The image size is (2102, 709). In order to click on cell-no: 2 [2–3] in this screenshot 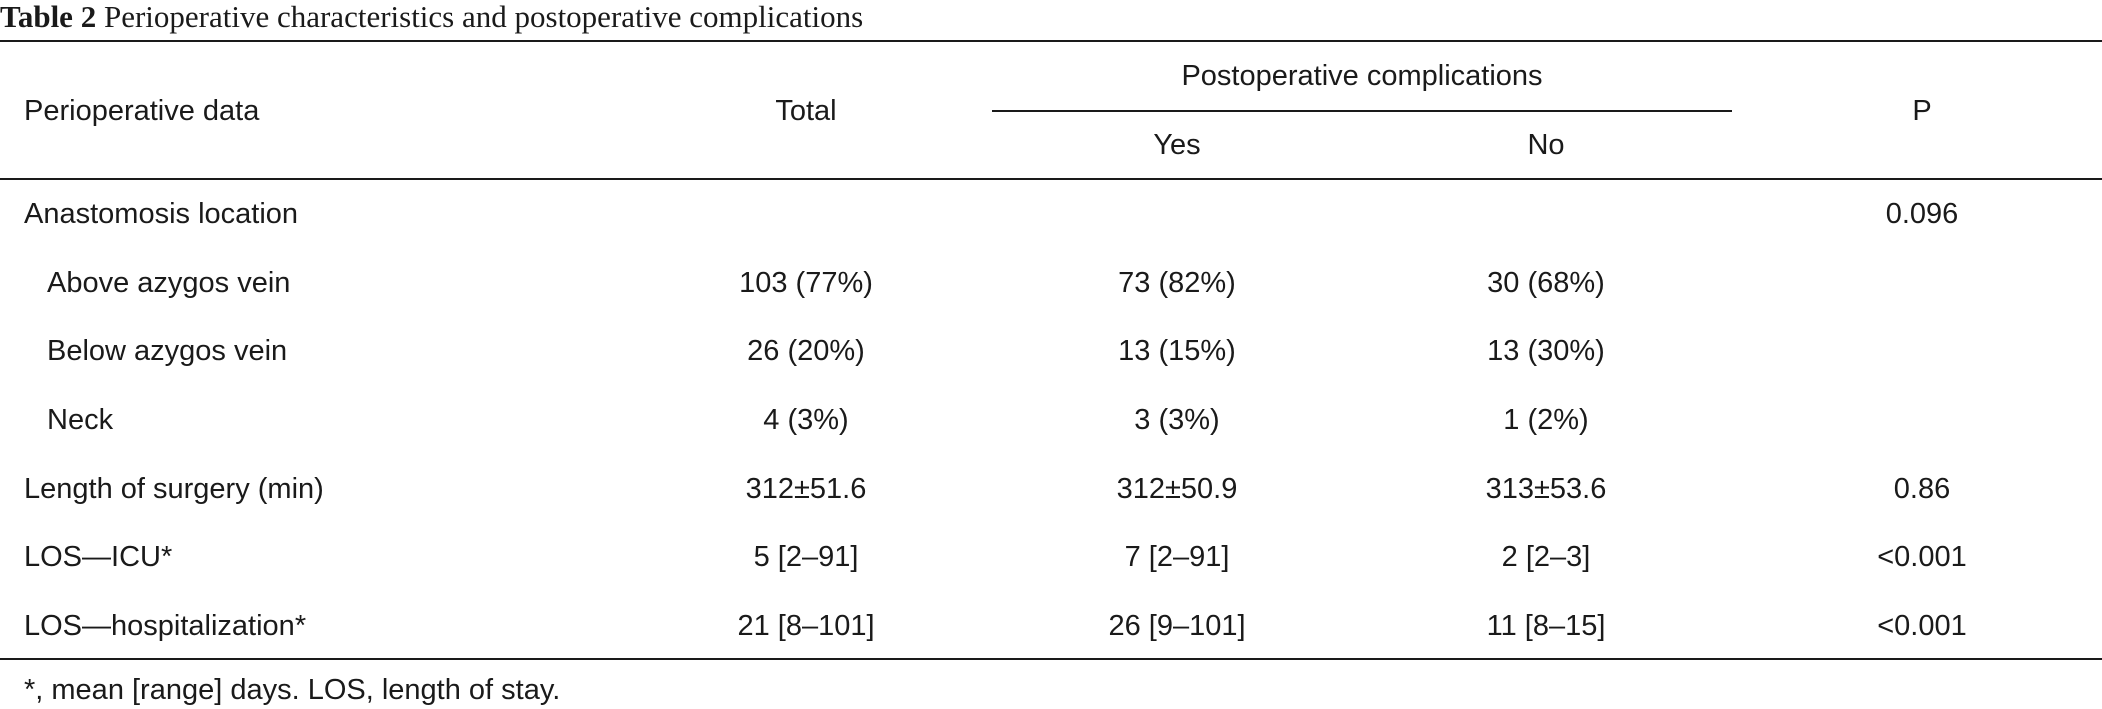, I will do `click(1546, 557)`.